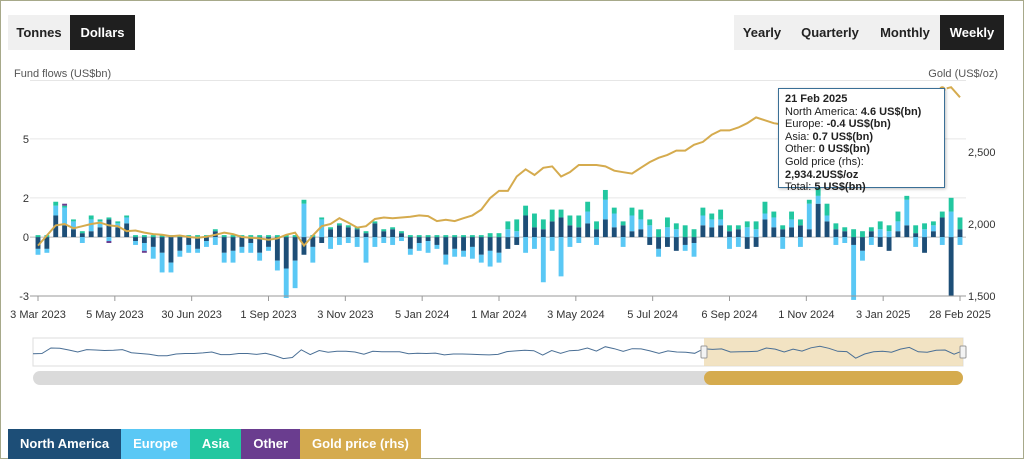 Image resolution: width=1024 pixels, height=459 pixels. I want to click on x-tick-label: 3 May 2024, so click(575, 315).